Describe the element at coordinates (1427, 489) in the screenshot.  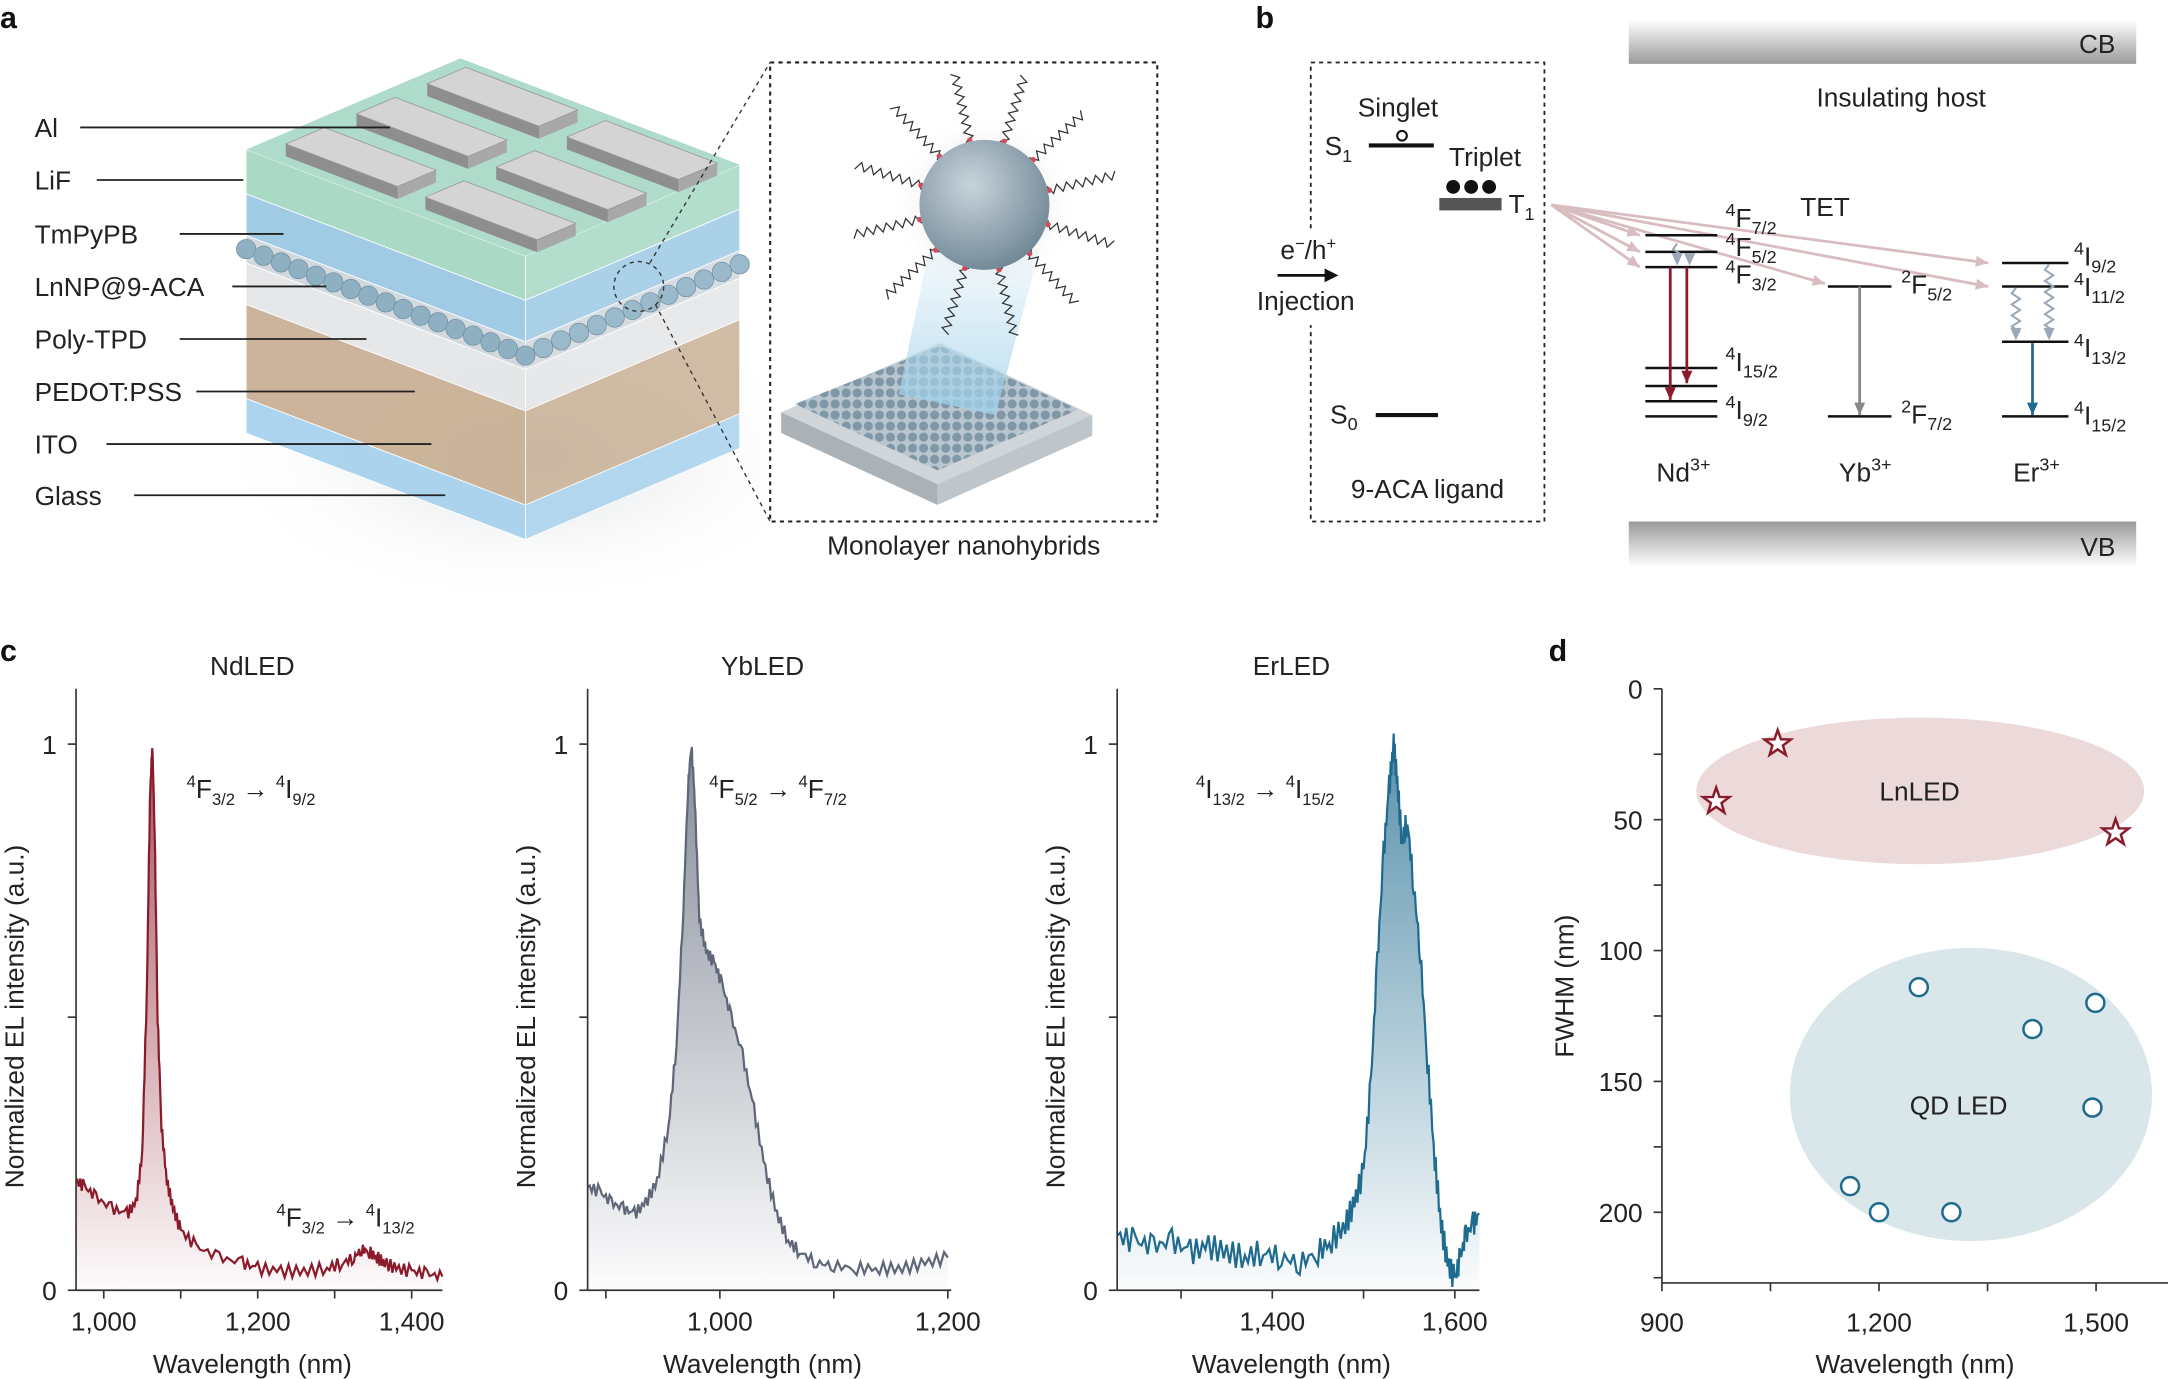
I see `ligand-label: 9-ACA ligand` at that location.